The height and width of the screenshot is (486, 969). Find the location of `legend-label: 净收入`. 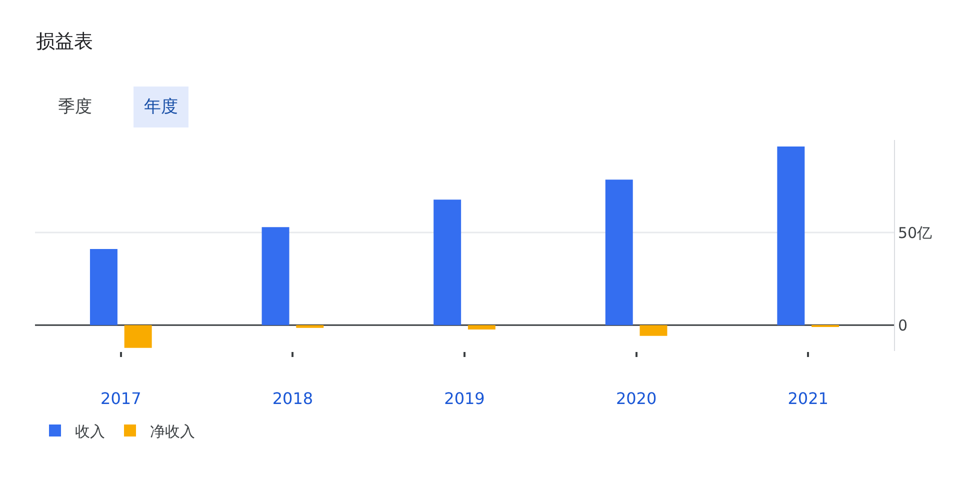

legend-label: 净收入 is located at coordinates (172, 431).